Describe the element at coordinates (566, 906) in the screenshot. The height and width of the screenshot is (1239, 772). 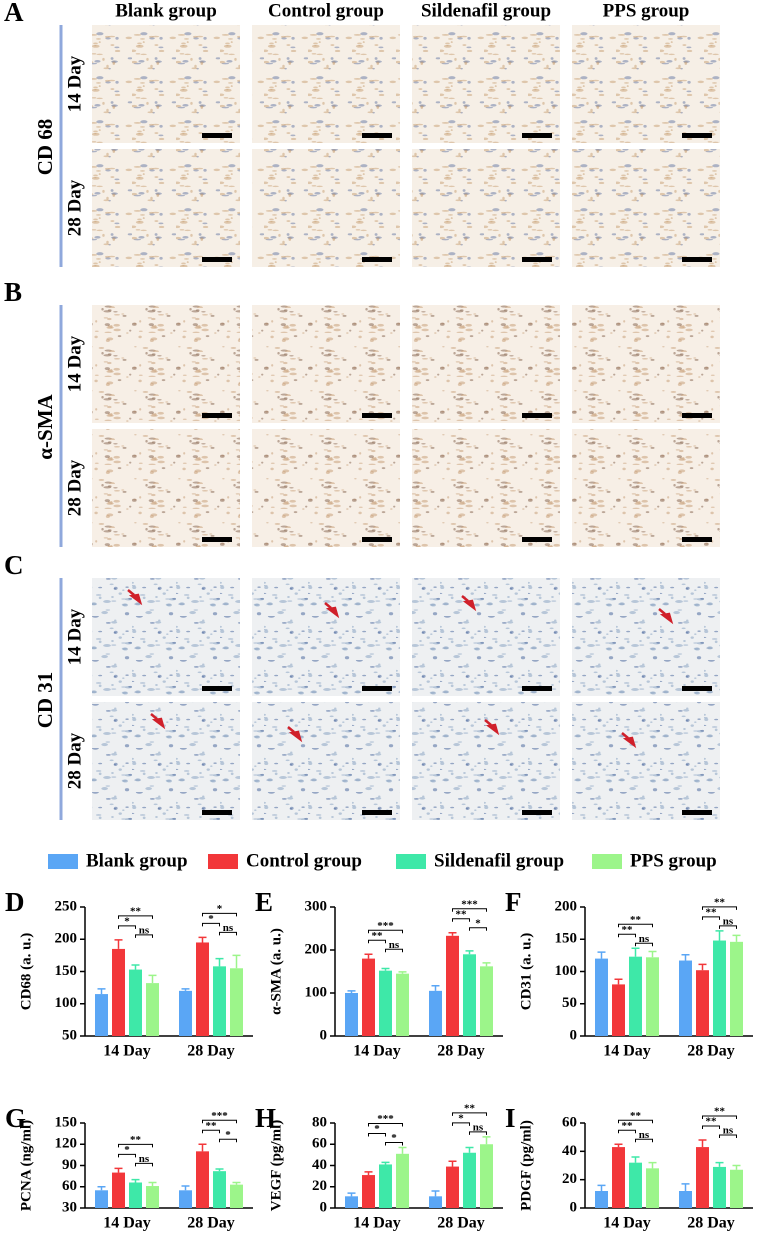
I see `y-tick-label: 200` at that location.